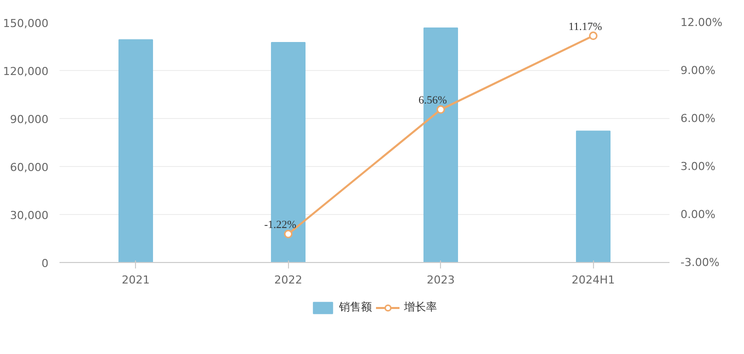  I want to click on x-tick-label: 2024H1, so click(593, 280).